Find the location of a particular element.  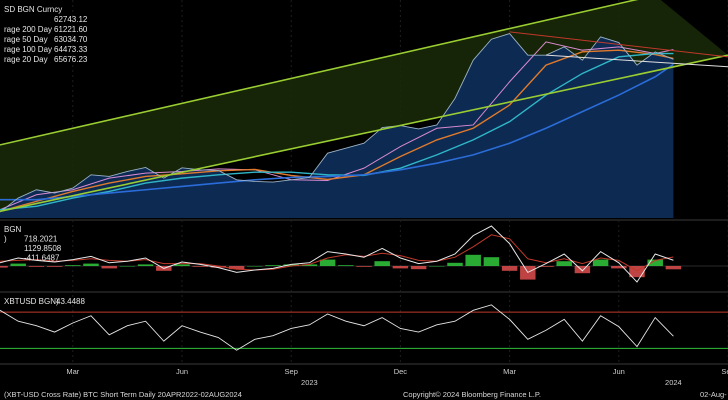

macd-legend-value: 1129.8508 is located at coordinates (43, 248).